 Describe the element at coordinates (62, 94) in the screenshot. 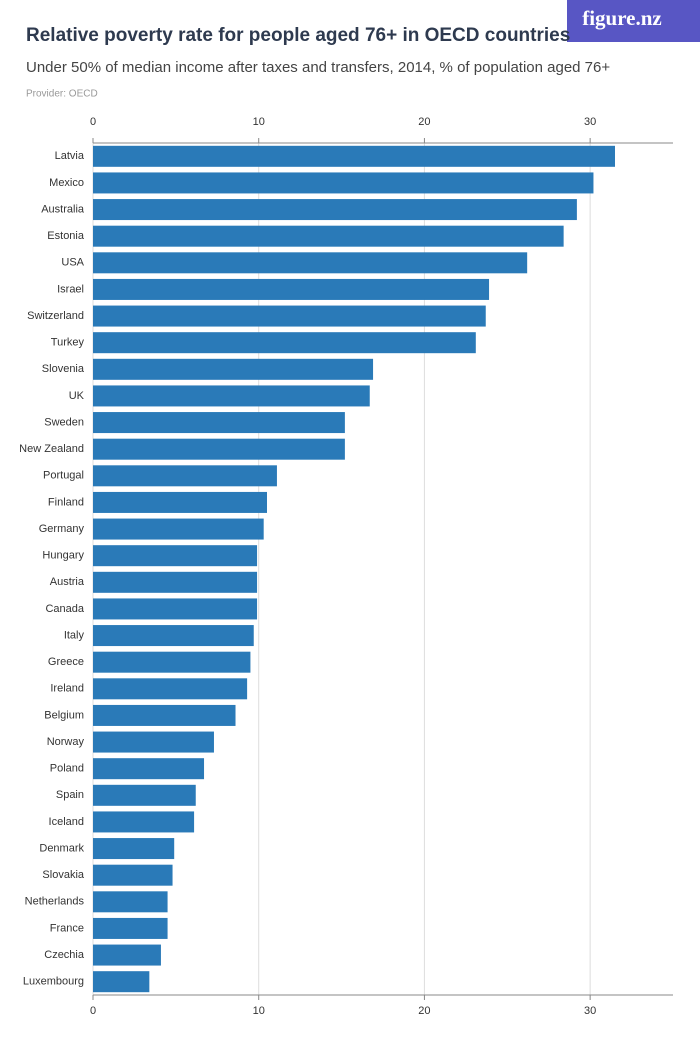

I see `source: Provider: OECD` at that location.